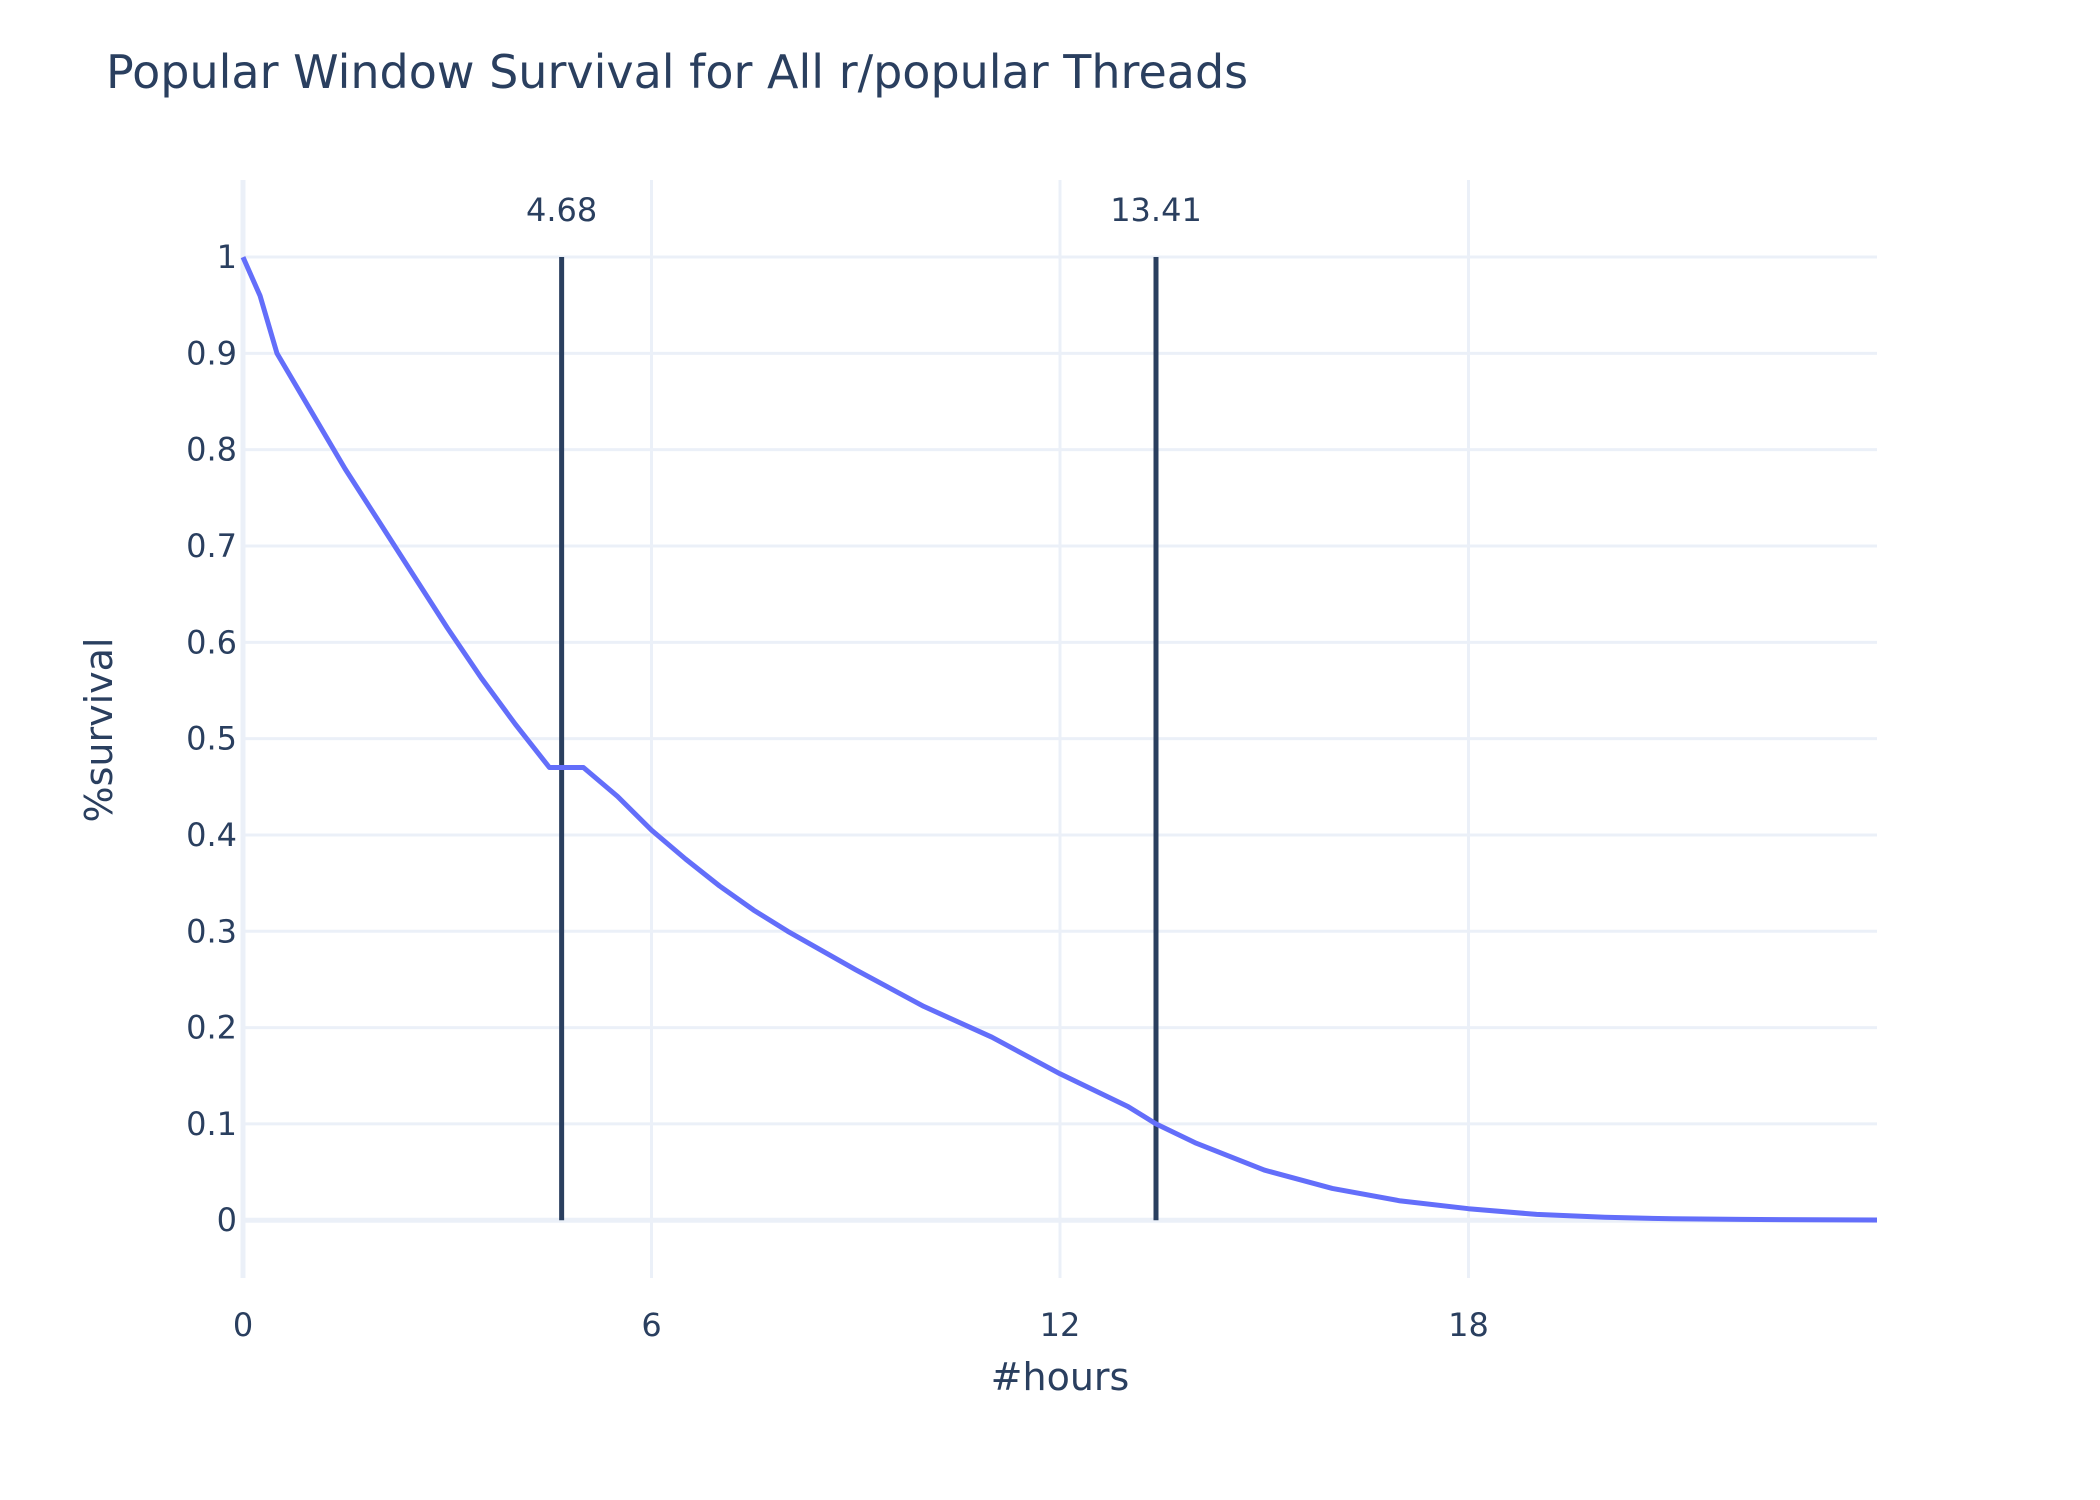 This screenshot has width=2100, height=1500. Describe the element at coordinates (227, 257) in the screenshot. I see `y-tick-label: 1` at that location.